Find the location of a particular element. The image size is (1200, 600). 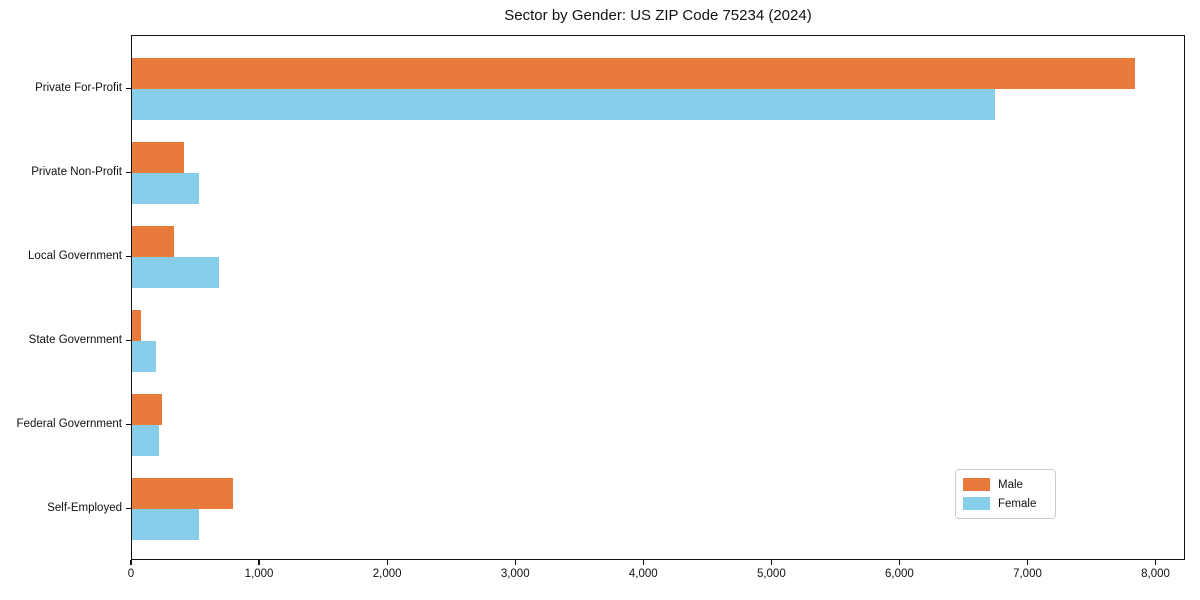

y-tick-federal-government is located at coordinates (128, 425).